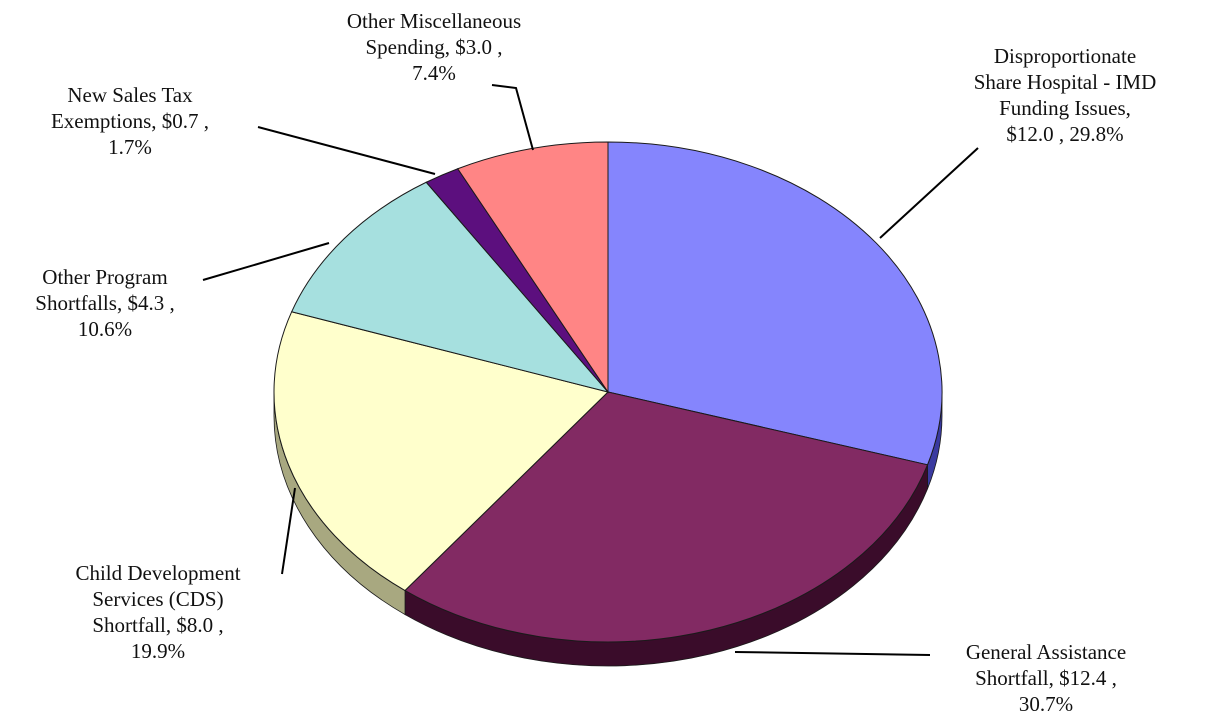 The width and height of the screenshot is (1216, 719). I want to click on slice-label-line: Funding Issues,, so click(1065, 108).